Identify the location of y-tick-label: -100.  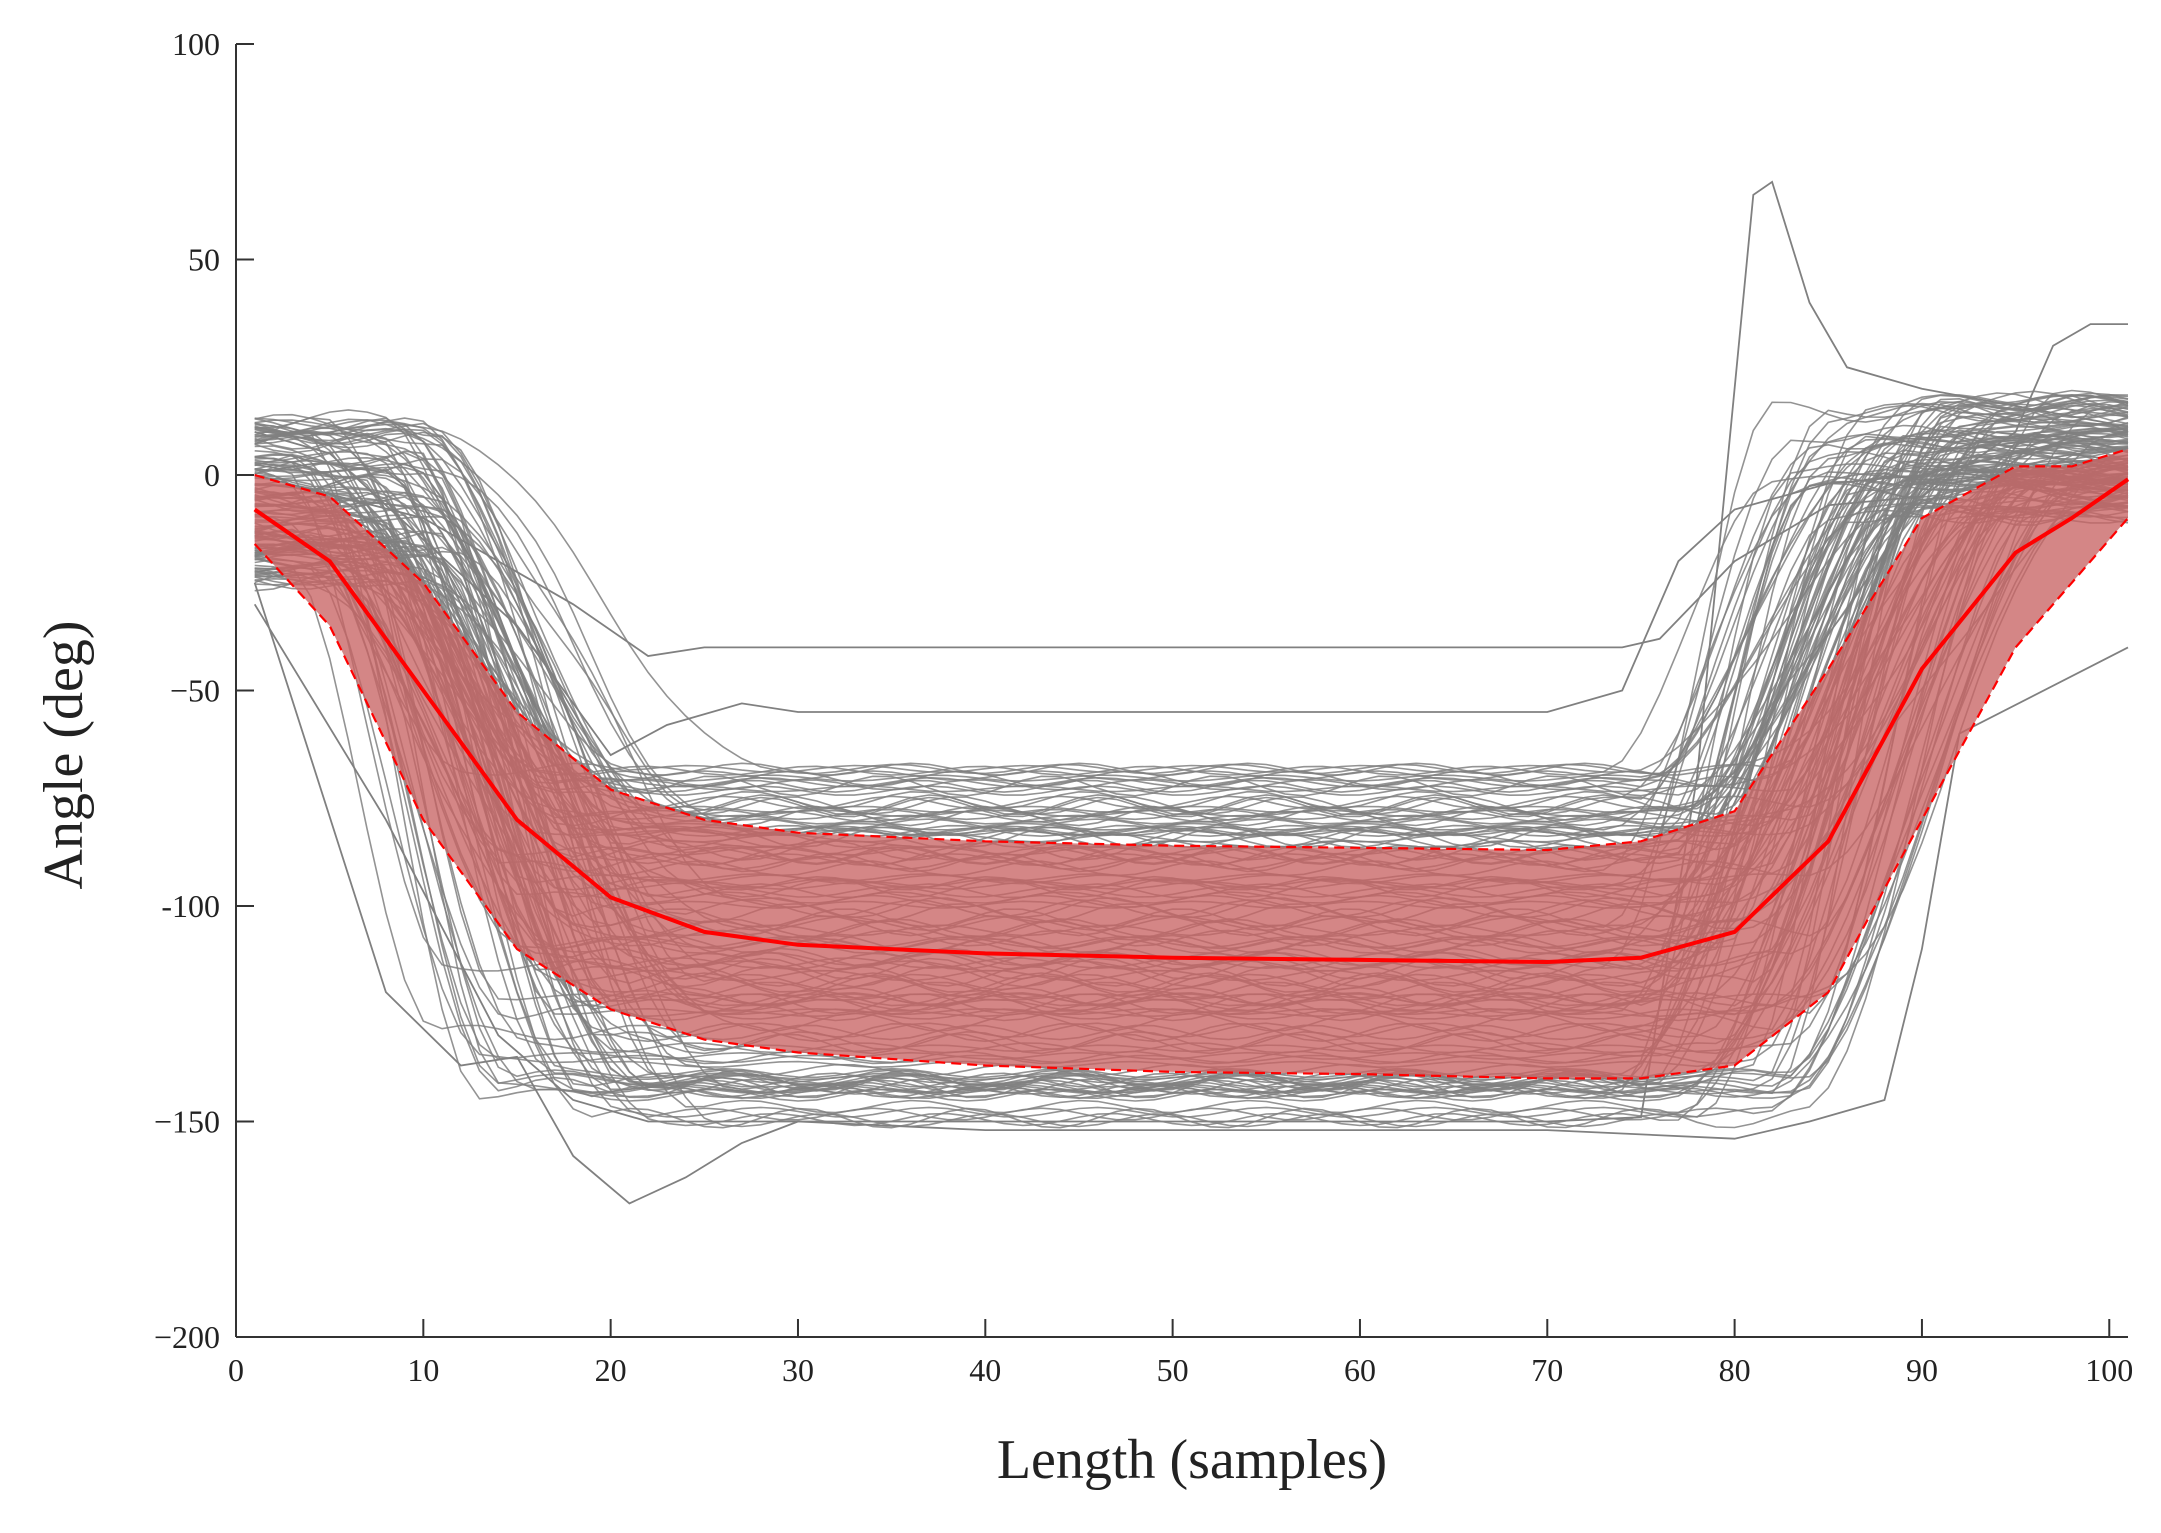
(190, 906).